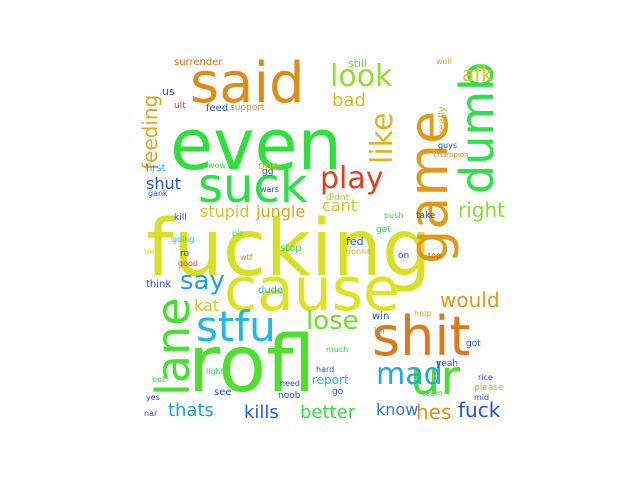  What do you see at coordinates (361, 76) in the screenshot?
I see `word-look: look` at bounding box center [361, 76].